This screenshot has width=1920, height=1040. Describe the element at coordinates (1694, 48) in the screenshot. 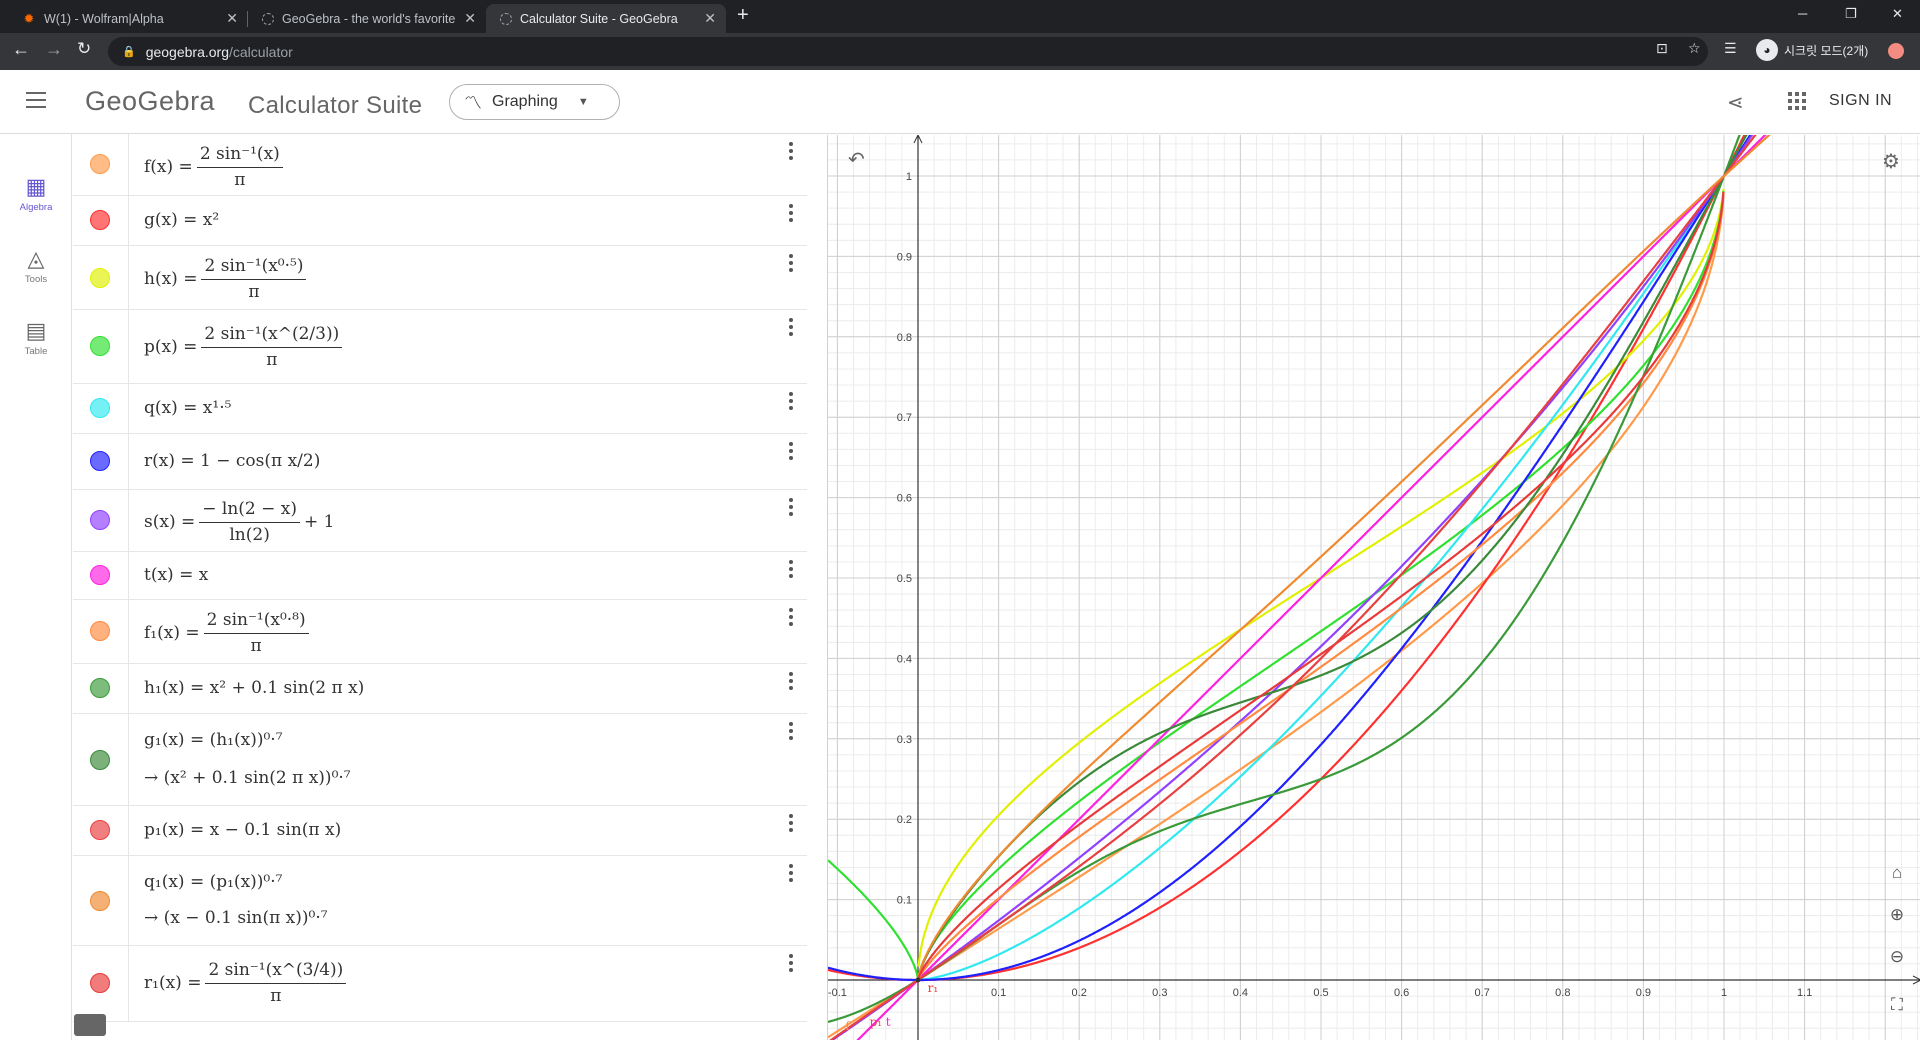

I see `bookmark-star-icon: ☆` at that location.